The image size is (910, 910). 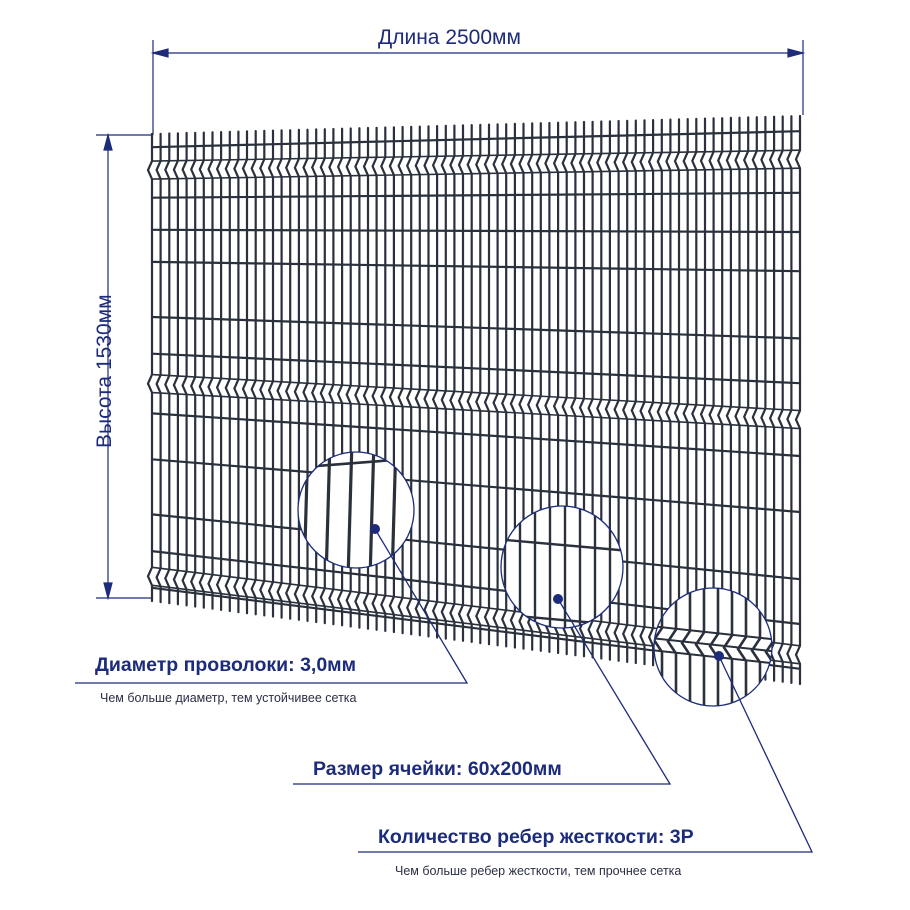 I want to click on magnifier-stiffening-ribs, so click(x=713, y=647).